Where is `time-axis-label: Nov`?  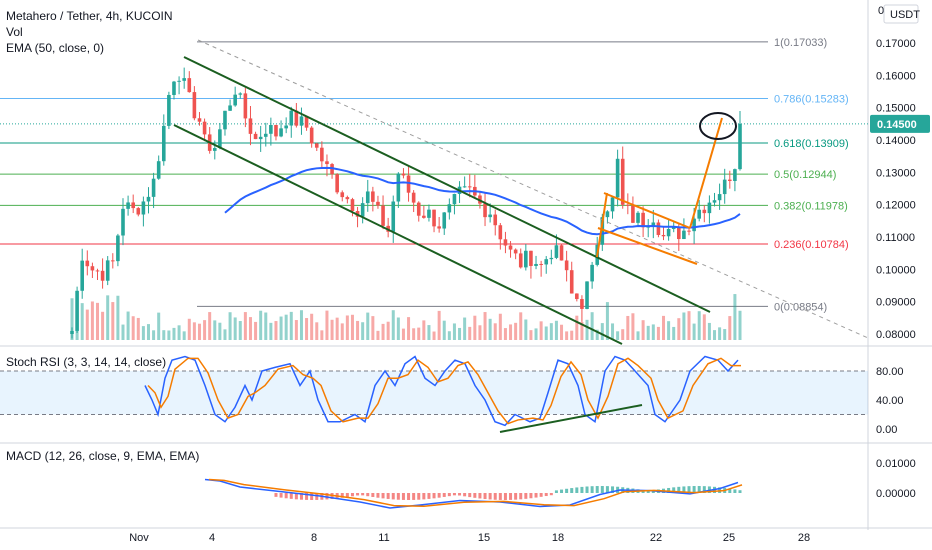 time-axis-label: Nov is located at coordinates (139, 538).